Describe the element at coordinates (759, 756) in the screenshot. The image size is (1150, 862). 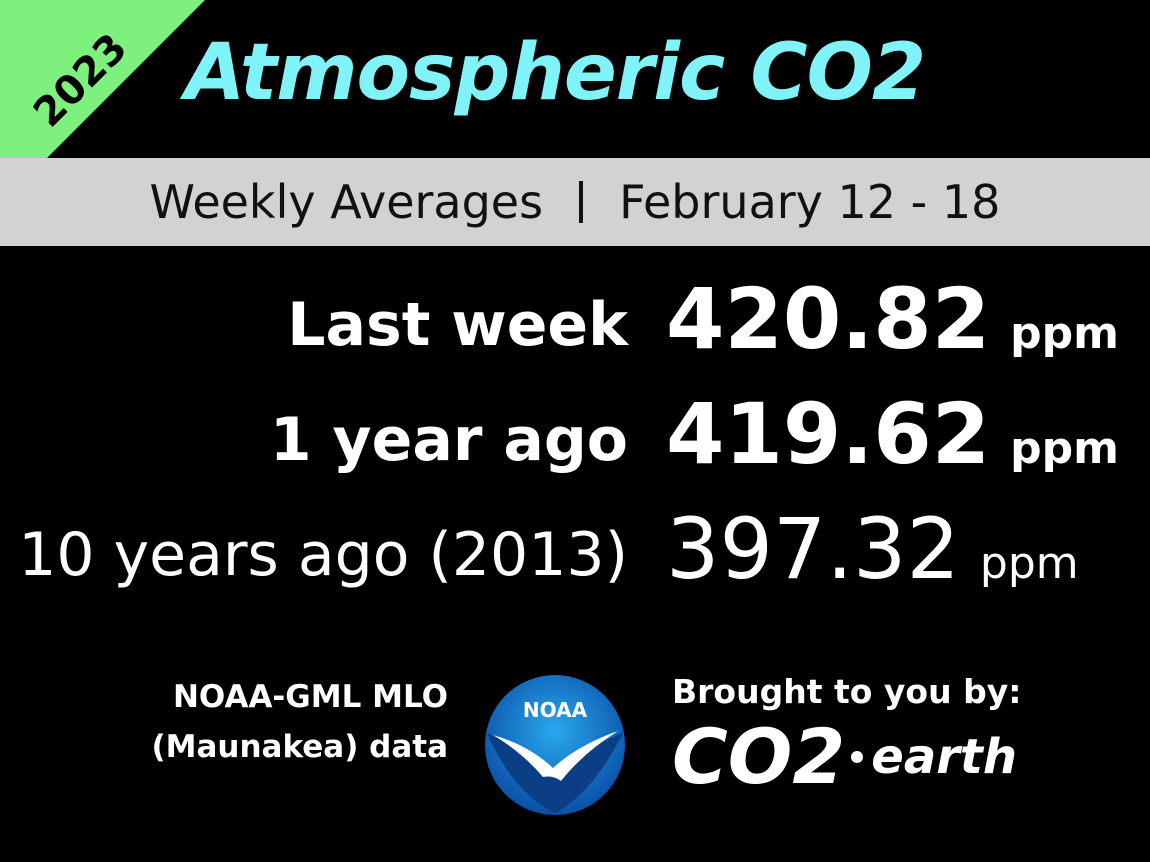
I see `brand-left: CO2` at that location.